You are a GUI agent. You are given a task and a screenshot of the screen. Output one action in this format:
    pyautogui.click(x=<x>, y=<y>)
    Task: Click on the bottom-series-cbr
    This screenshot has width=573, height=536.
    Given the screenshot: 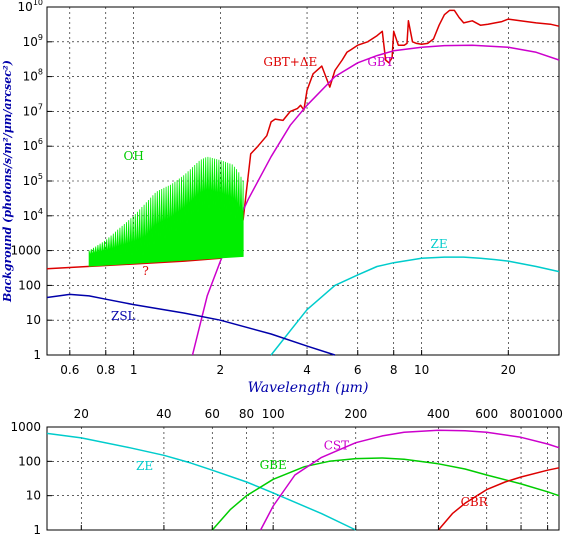 What is the action you would take?
    pyautogui.click(x=498, y=499)
    